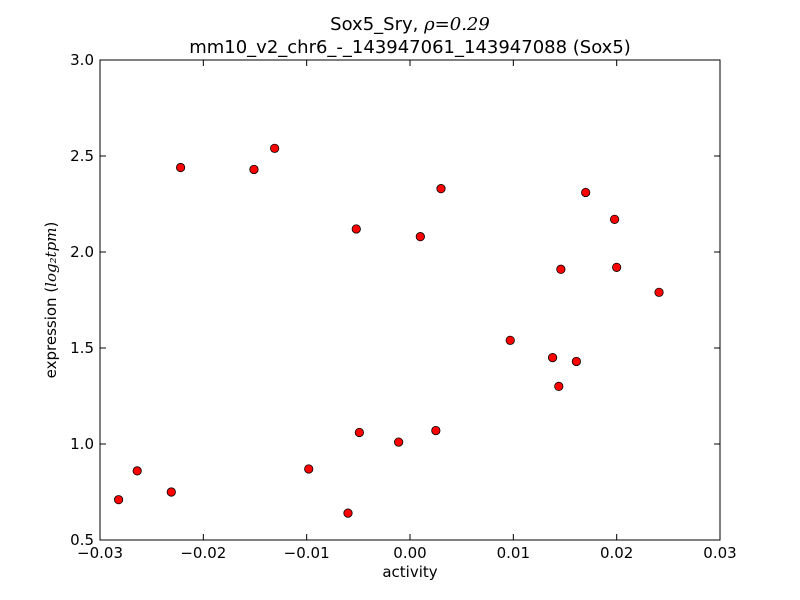  What do you see at coordinates (82, 540) in the screenshot?
I see `y-tick-label: 0.5` at bounding box center [82, 540].